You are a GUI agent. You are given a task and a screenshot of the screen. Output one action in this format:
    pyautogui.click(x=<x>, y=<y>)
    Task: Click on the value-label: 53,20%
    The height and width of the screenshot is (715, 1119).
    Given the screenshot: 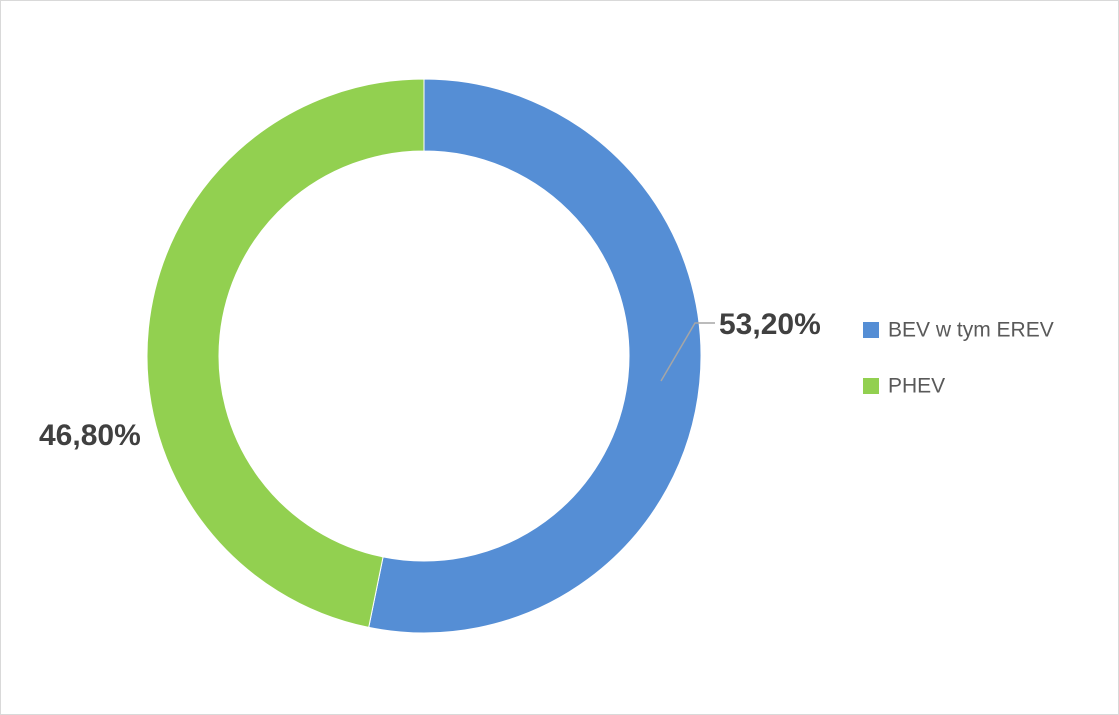 What is the action you would take?
    pyautogui.click(x=770, y=324)
    